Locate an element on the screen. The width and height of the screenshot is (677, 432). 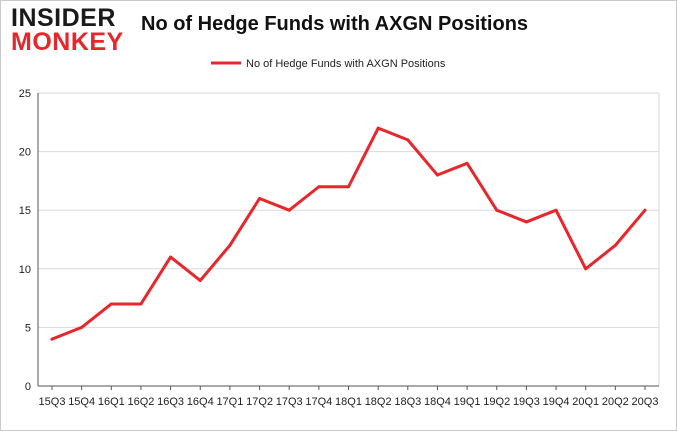
y-tick-label: 25 is located at coordinates (25, 94).